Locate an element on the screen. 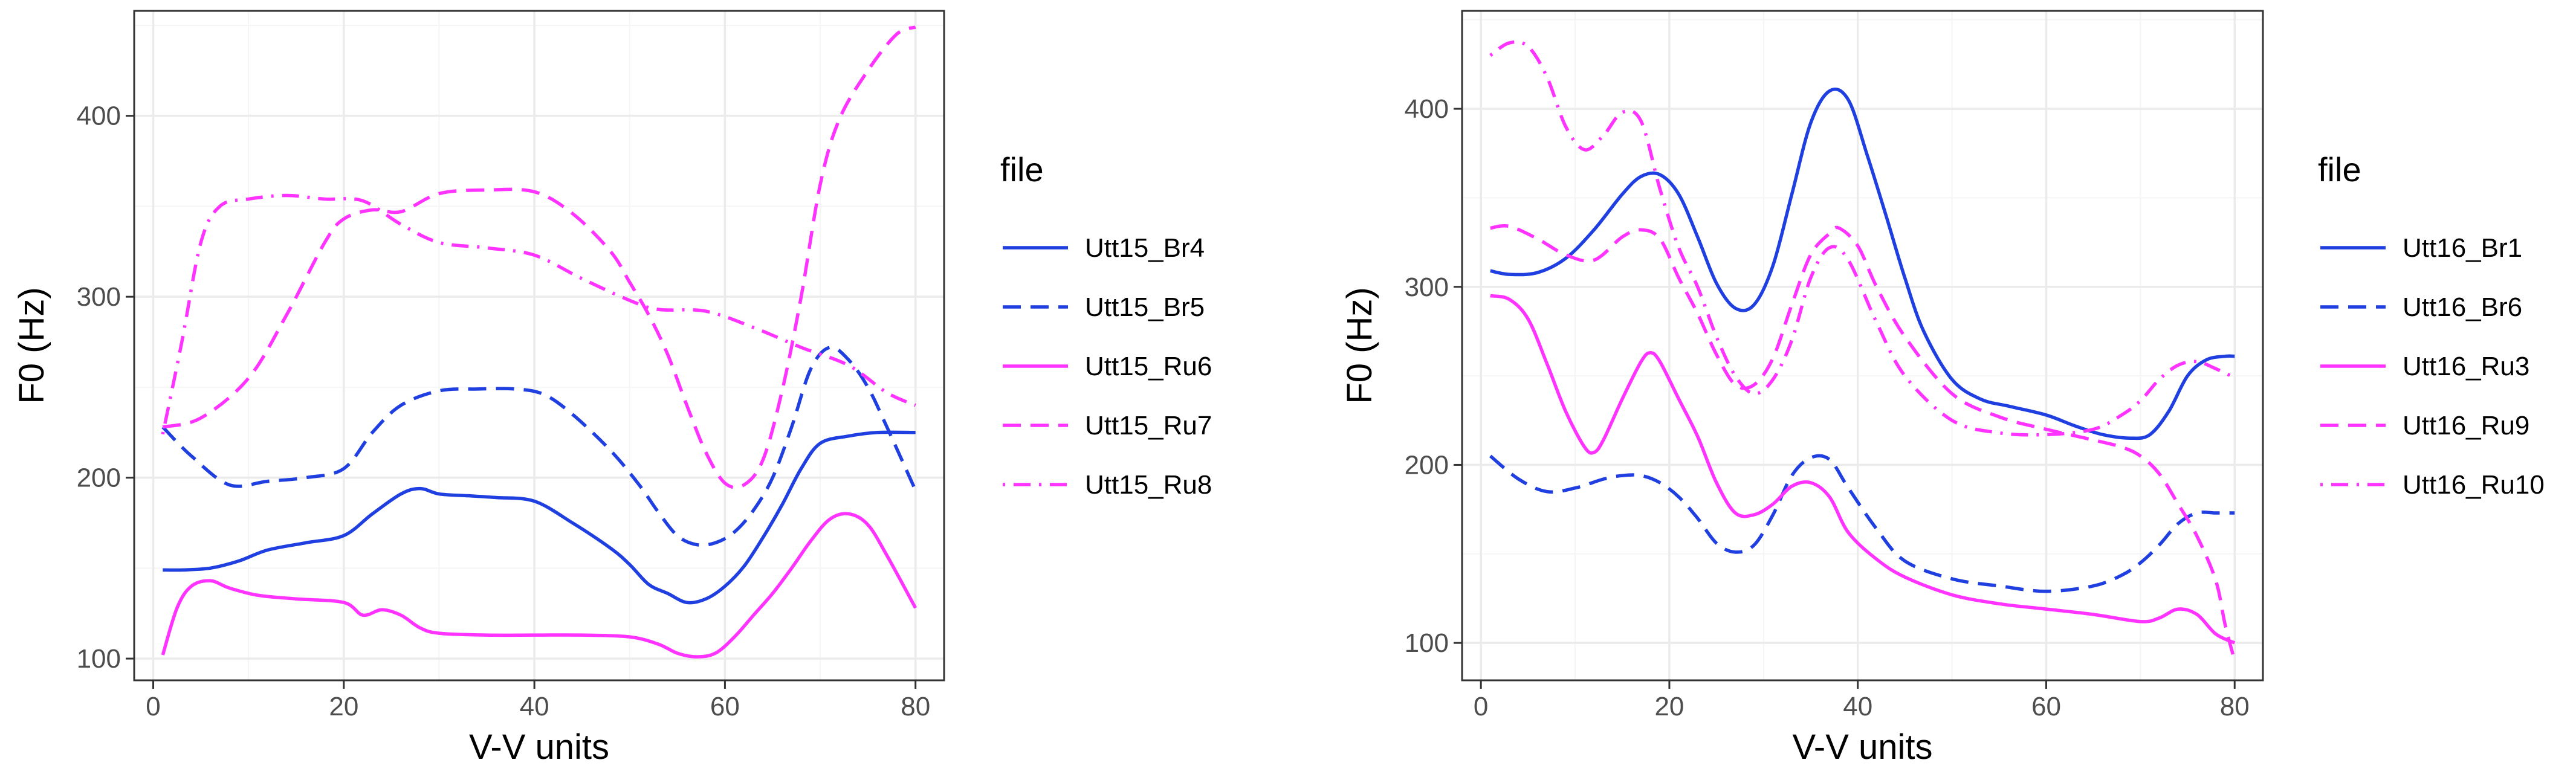 This screenshot has height=780, width=2576. legend-item: Utt15_Ru8 is located at coordinates (1107, 485).